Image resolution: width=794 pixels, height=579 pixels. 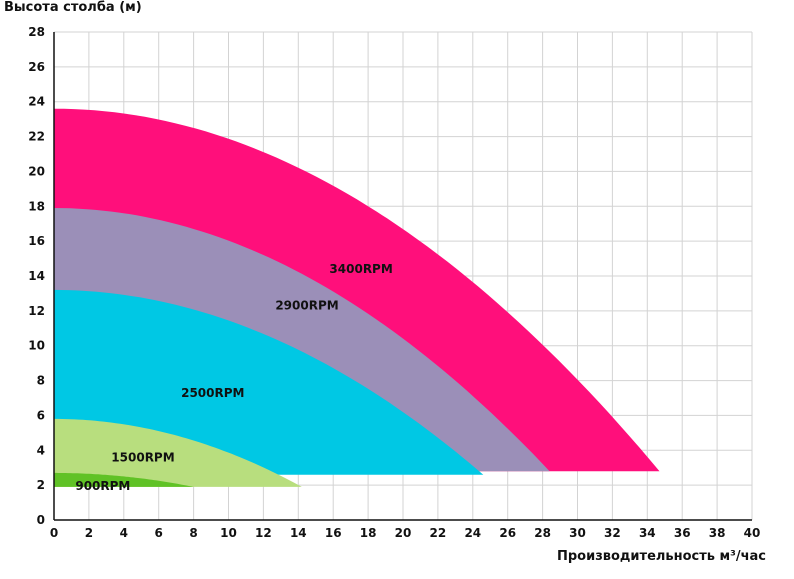 I want to click on y-tick-label: 6, so click(x=41, y=415).